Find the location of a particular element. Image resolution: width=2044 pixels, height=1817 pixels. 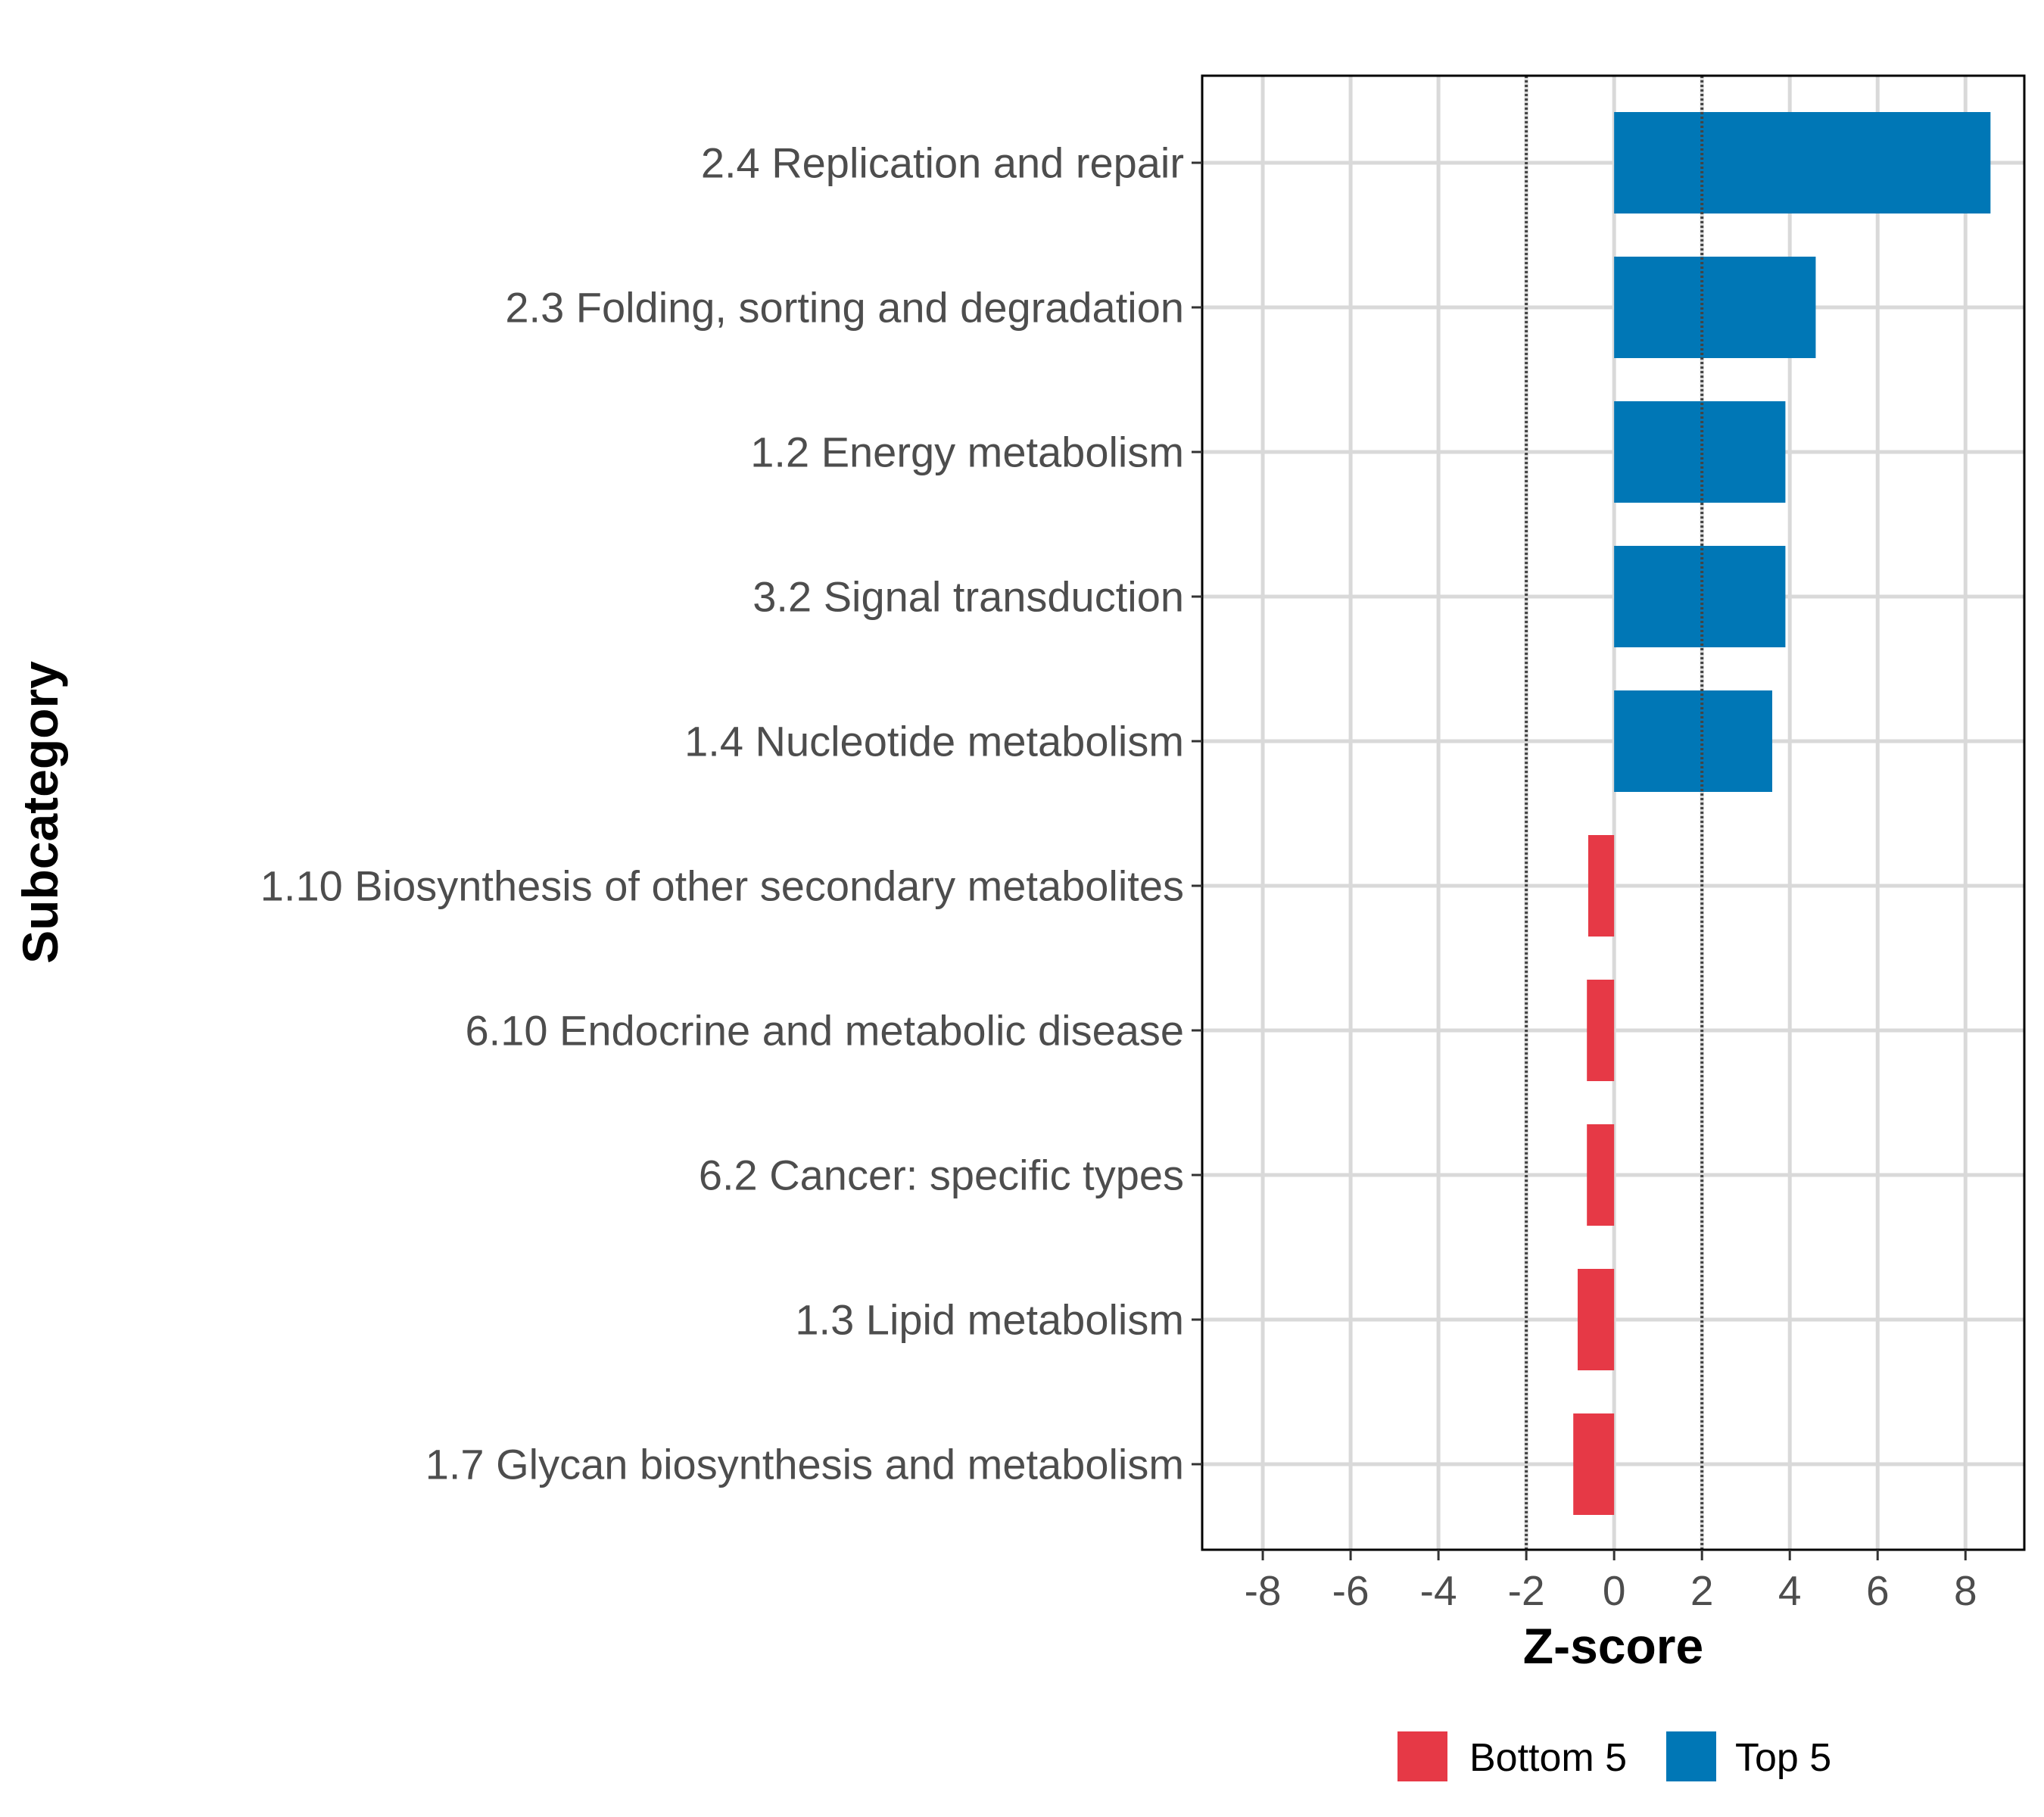

reference-lines is located at coordinates (1614, 813).